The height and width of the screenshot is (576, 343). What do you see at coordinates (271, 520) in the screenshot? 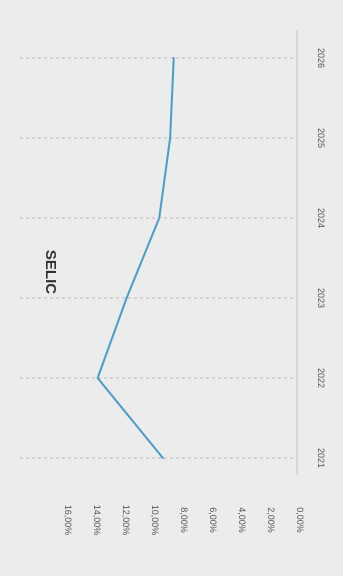
I see `y-tick-label: 2,00%` at bounding box center [271, 520].